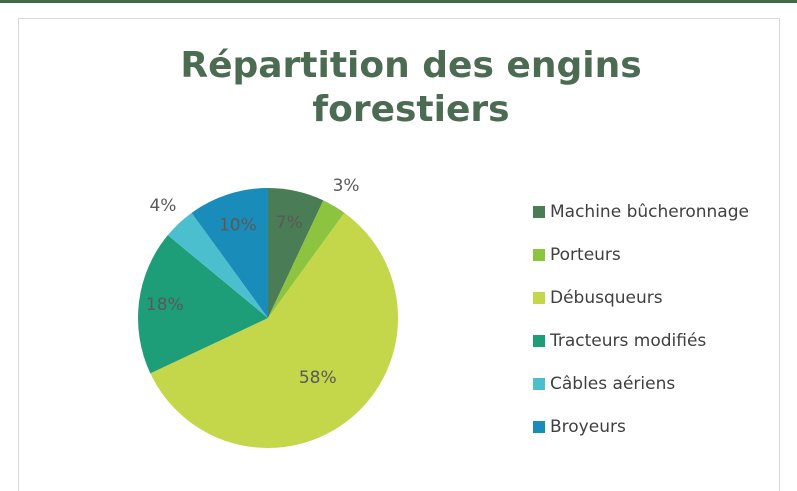 The width and height of the screenshot is (797, 491). What do you see at coordinates (238, 225) in the screenshot?
I see `data-label: 10%` at bounding box center [238, 225].